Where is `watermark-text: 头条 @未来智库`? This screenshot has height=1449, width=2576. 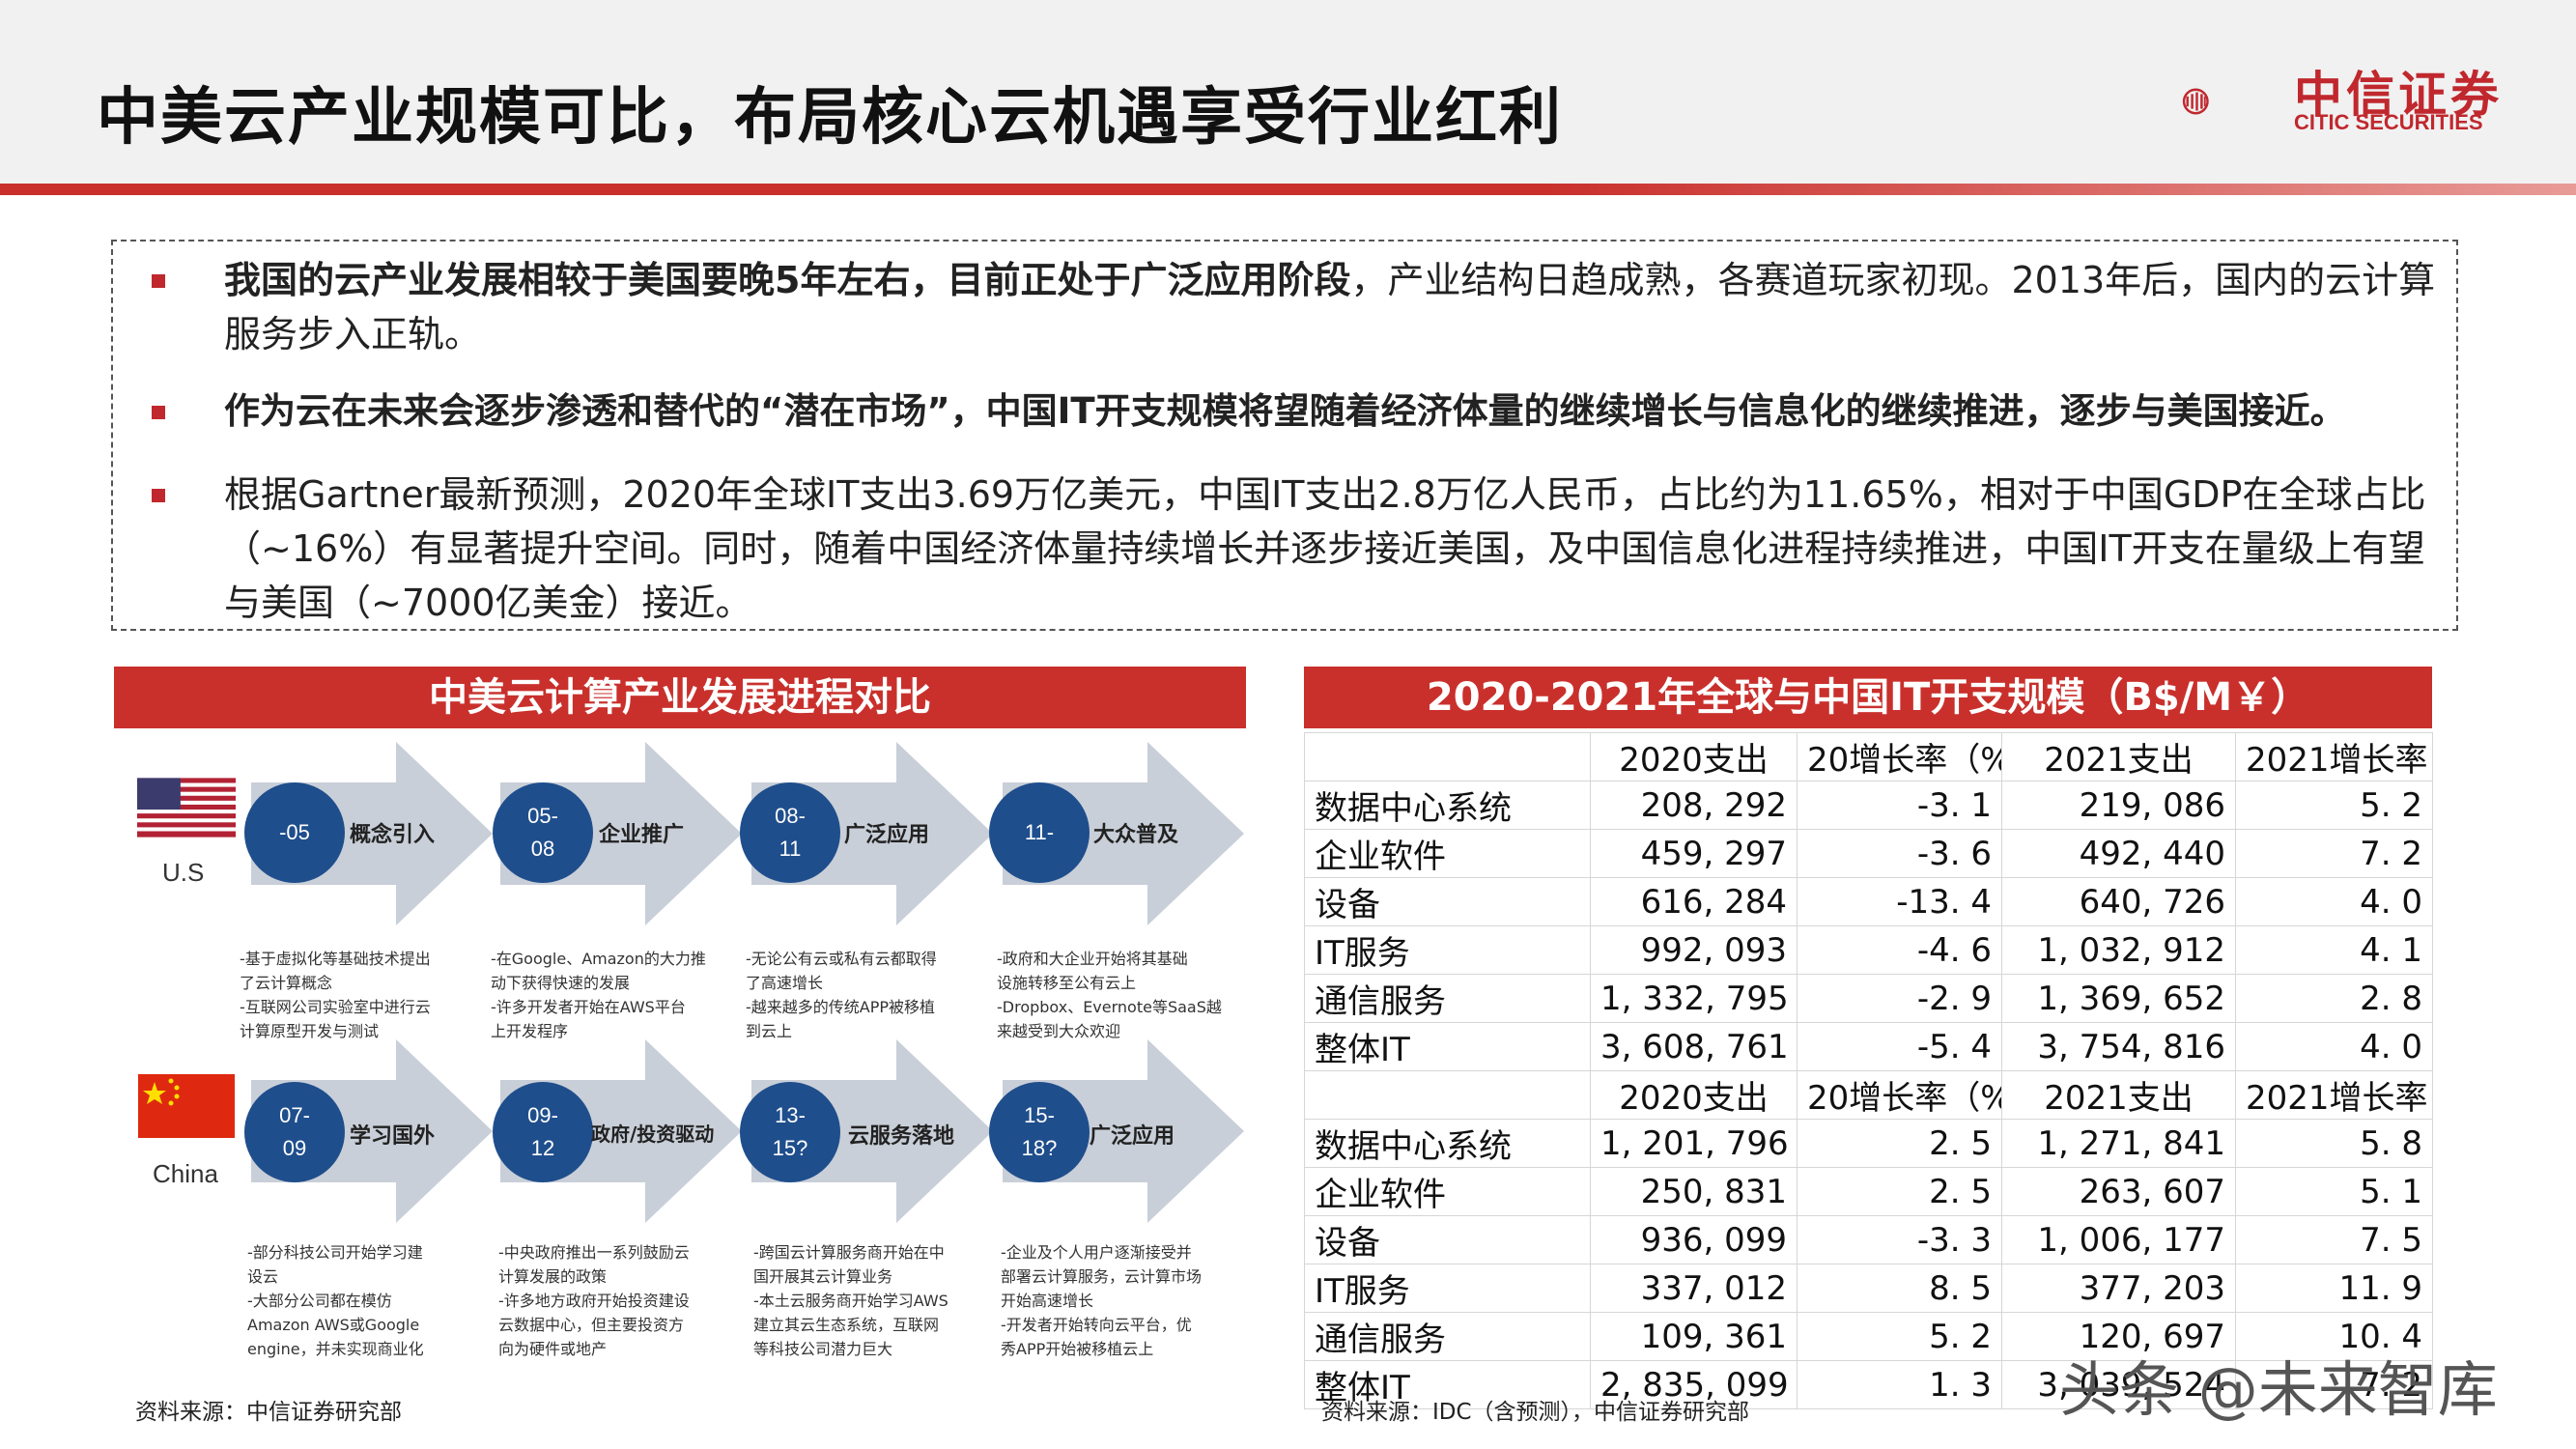 watermark-text: 头条 @未来智库 is located at coordinates (2278, 1389).